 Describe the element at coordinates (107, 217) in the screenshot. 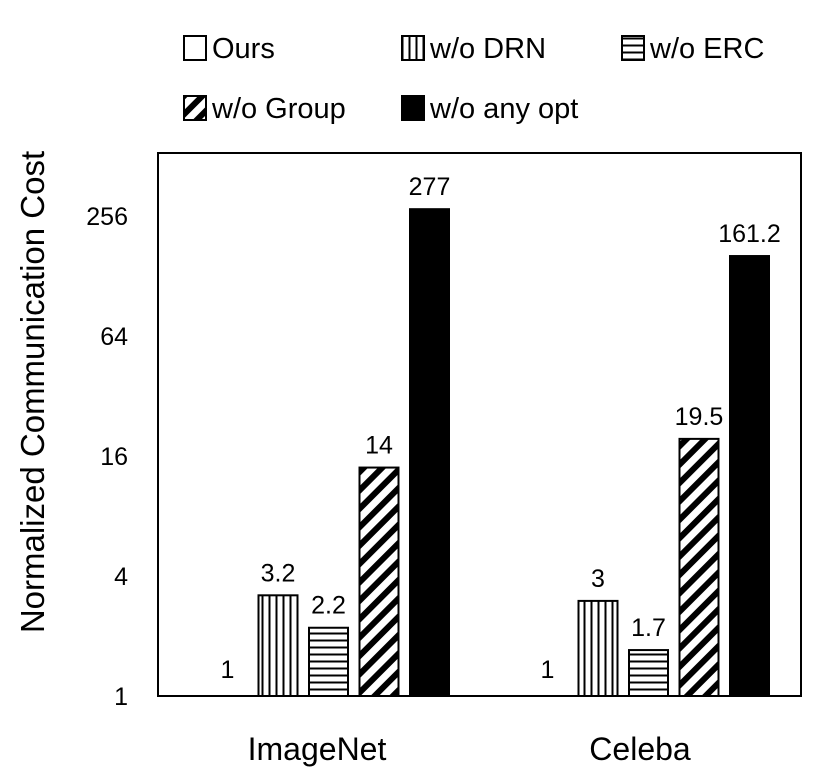

I see `y-tick-label: 256` at that location.